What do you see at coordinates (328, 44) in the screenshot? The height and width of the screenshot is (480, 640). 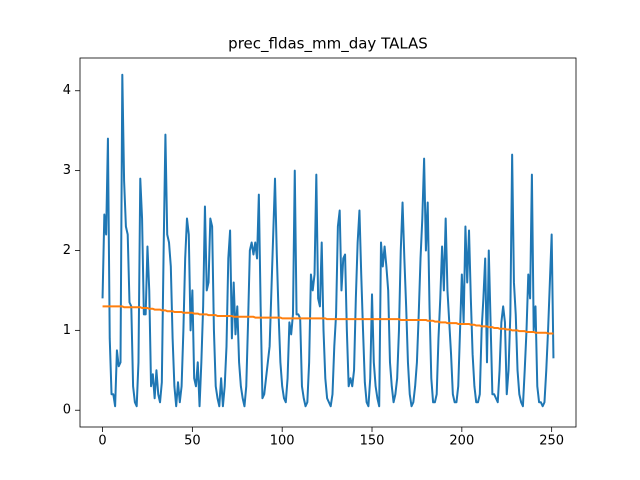 I see `chart-title: prec_fldas_mm_day TALAS` at bounding box center [328, 44].